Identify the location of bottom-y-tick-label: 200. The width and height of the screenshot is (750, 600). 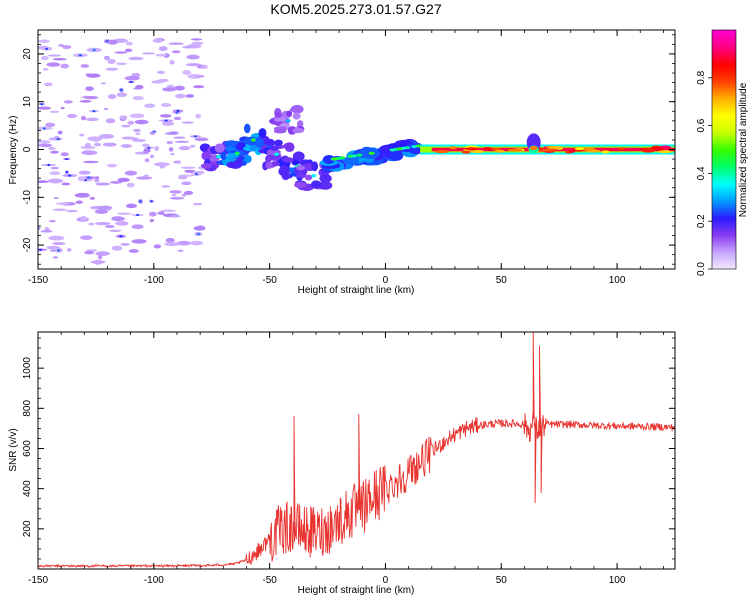
(27, 528).